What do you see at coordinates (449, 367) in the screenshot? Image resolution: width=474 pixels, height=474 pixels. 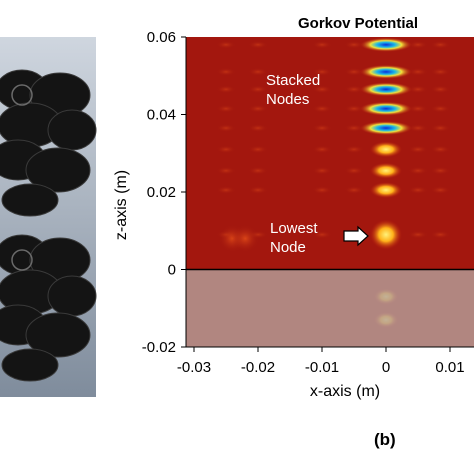 I see `x-tick-label: 0.01` at bounding box center [449, 367].